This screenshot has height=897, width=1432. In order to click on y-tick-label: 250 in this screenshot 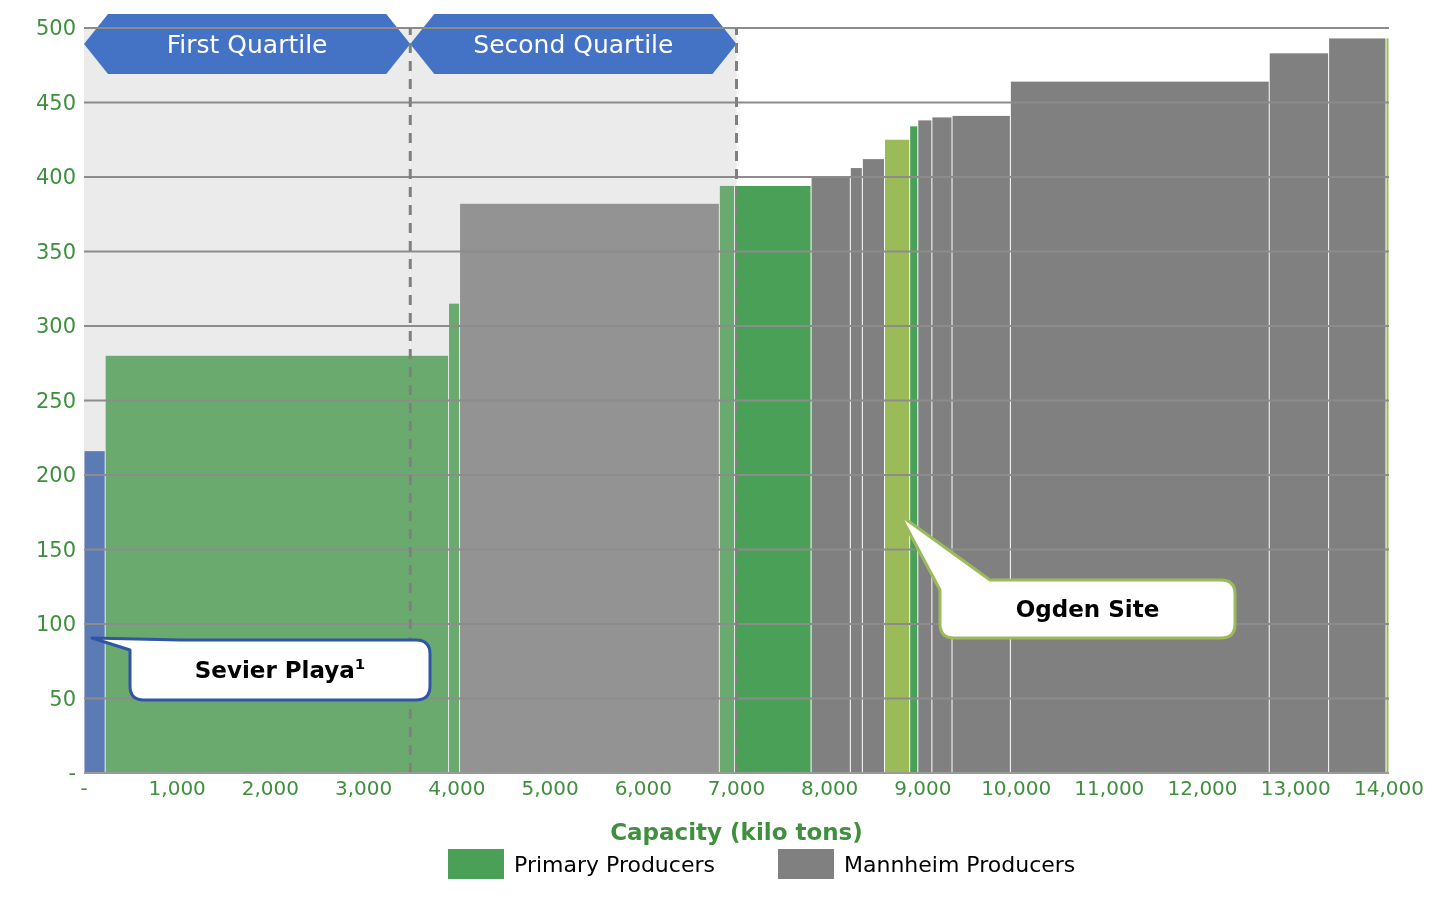, I will do `click(55, 400)`.